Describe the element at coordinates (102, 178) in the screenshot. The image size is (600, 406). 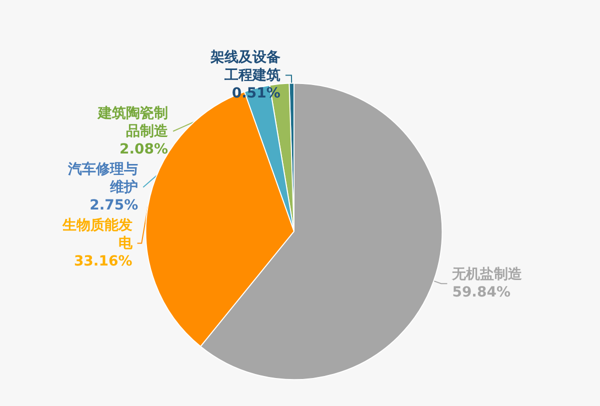
I see `slice-label: 汽车修理与维护` at that location.